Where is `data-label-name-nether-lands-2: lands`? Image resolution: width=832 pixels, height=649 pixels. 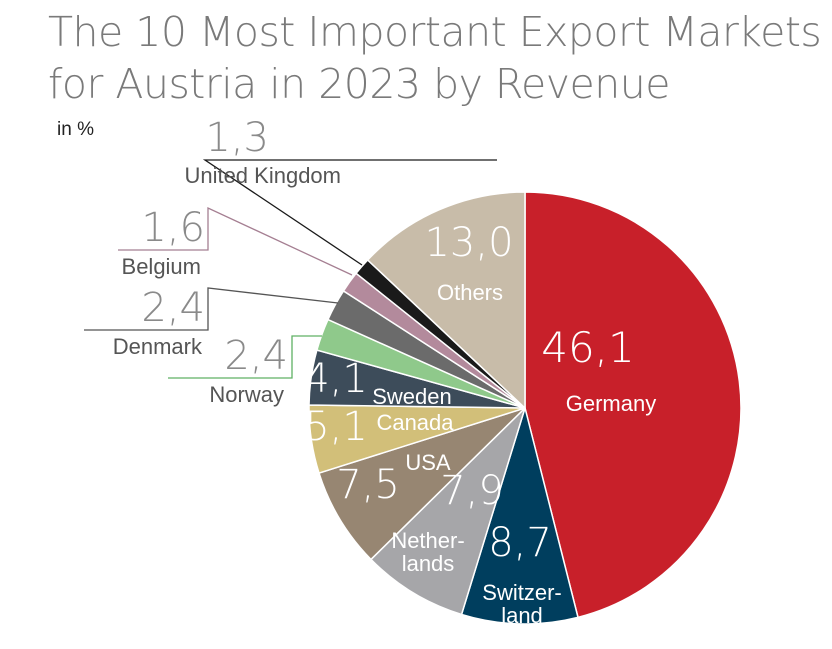
data-label-name-nether-lands-2: lands is located at coordinates (428, 563).